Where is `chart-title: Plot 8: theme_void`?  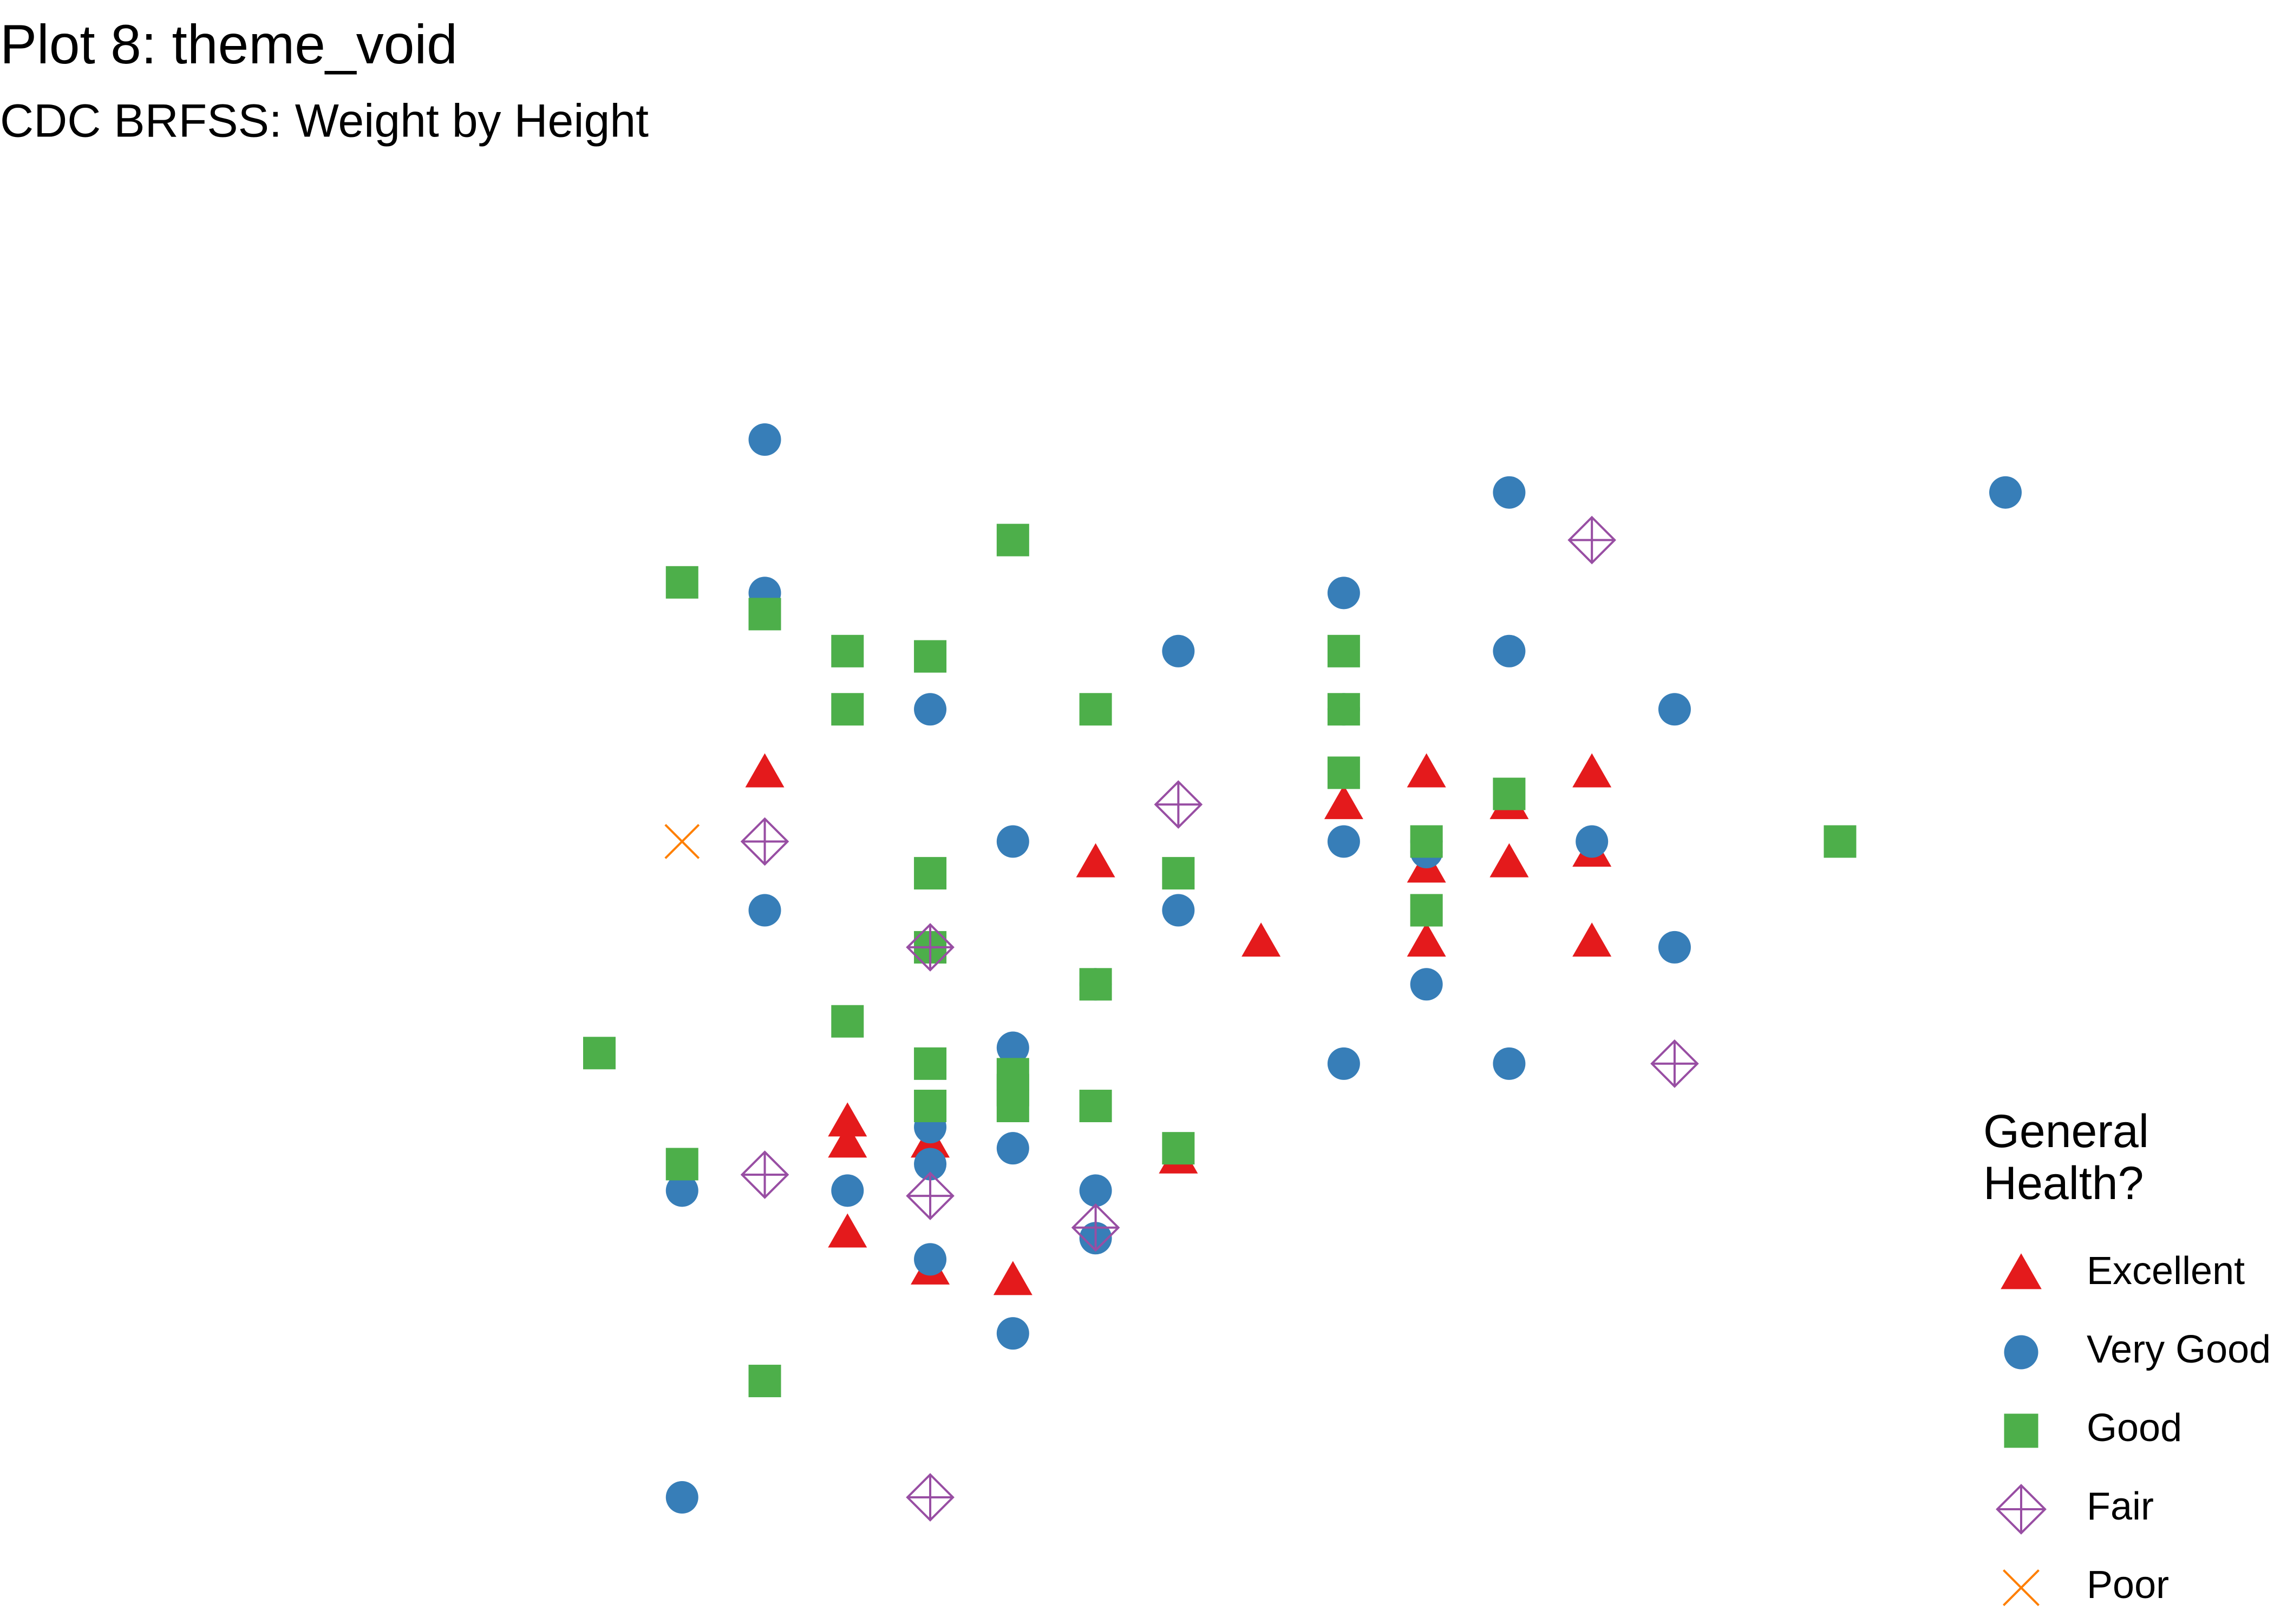
chart-title: Plot 8: theme_void is located at coordinates (229, 45).